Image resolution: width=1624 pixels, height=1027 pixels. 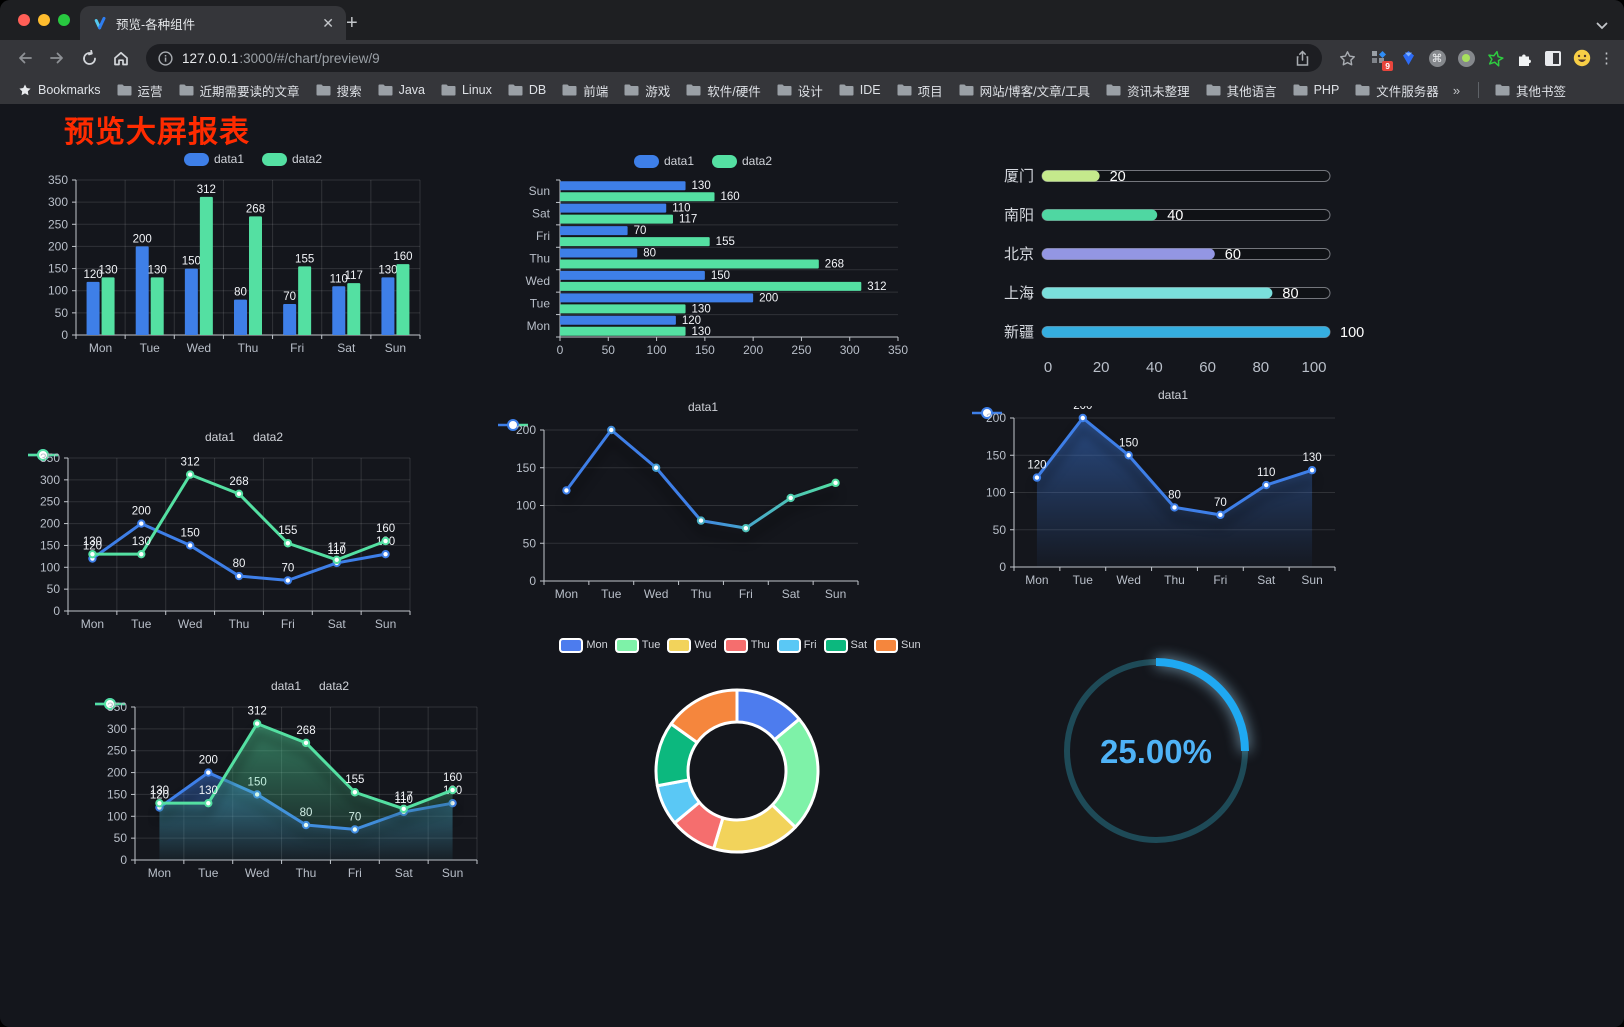 What do you see at coordinates (24, 20) in the screenshot?
I see `close-window-button` at bounding box center [24, 20].